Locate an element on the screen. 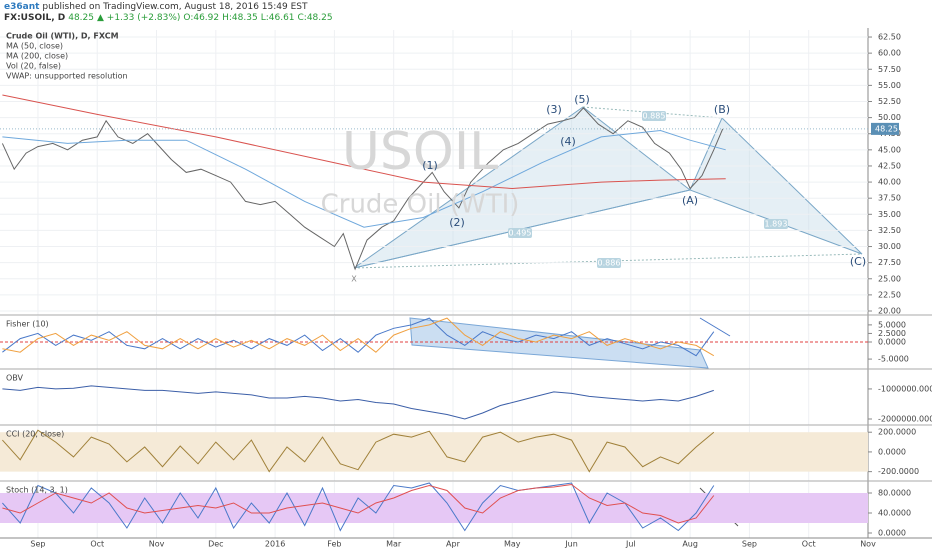 The image size is (932, 550). y-tick-label: 50.00 is located at coordinates (889, 117).